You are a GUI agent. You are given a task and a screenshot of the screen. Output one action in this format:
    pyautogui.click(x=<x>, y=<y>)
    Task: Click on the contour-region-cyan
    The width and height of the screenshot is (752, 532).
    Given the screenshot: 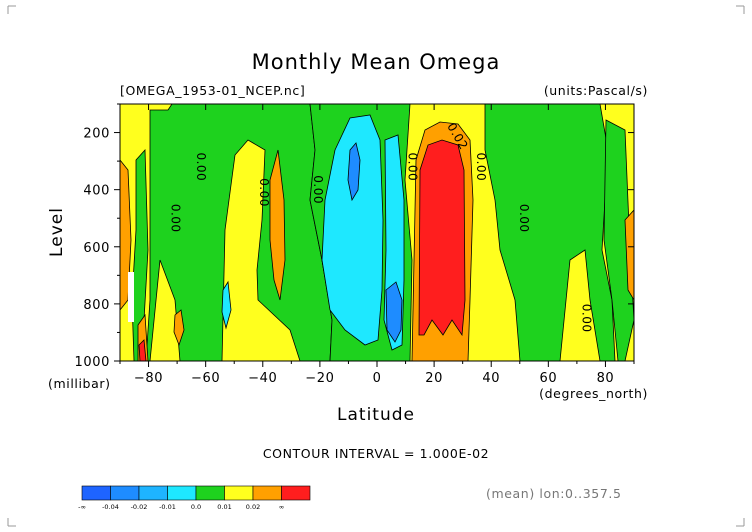 What is the action you would take?
    pyautogui.click(x=352, y=230)
    